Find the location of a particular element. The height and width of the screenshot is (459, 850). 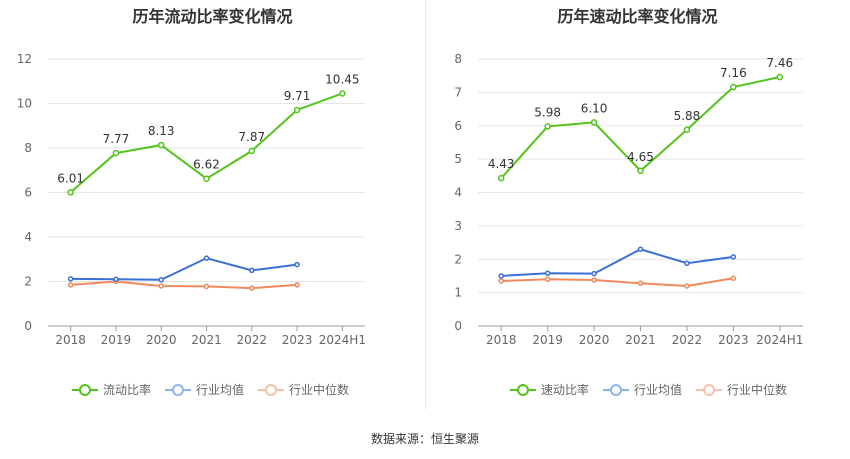

y-tick-label: 2 is located at coordinates (458, 259).